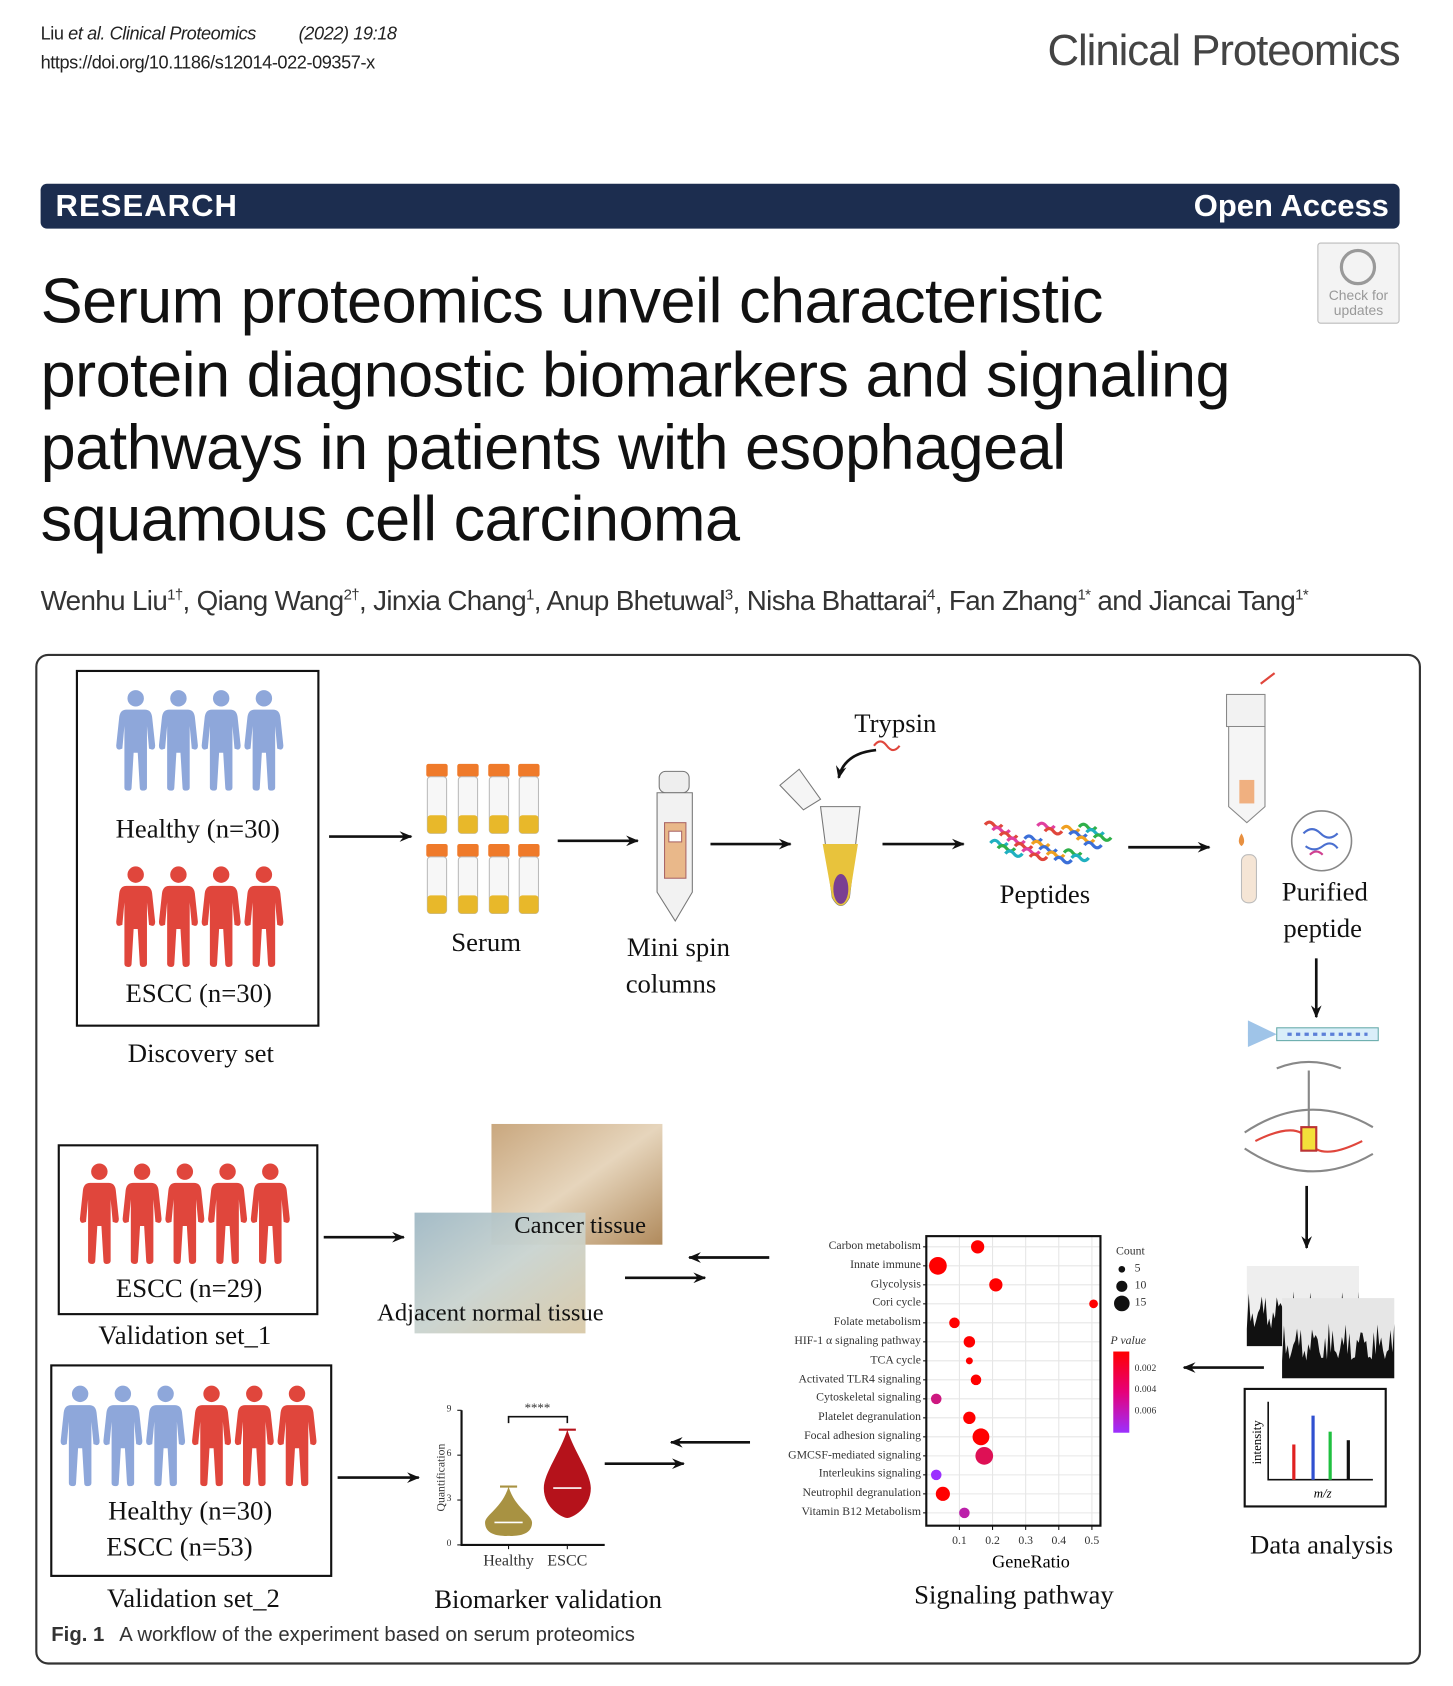 The height and width of the screenshot is (1686, 1453). Describe the element at coordinates (1019, 600) in the screenshot. I see `author: Fan Zhang1*` at that location.